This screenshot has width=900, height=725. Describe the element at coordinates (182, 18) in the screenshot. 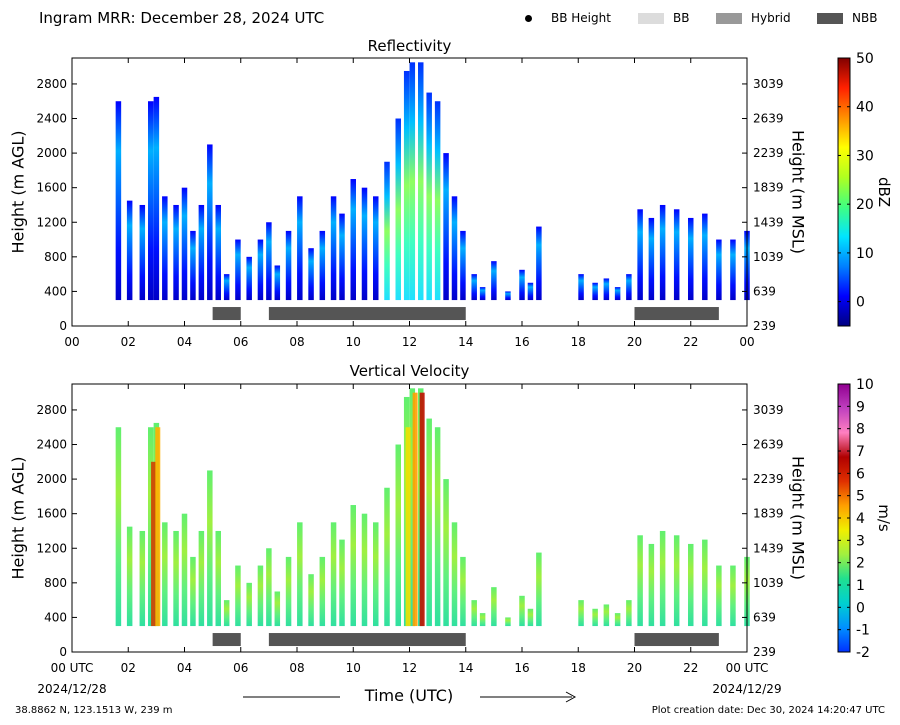

I see `figure-title: Ingram MRR: December 28, 2024 UTC` at that location.